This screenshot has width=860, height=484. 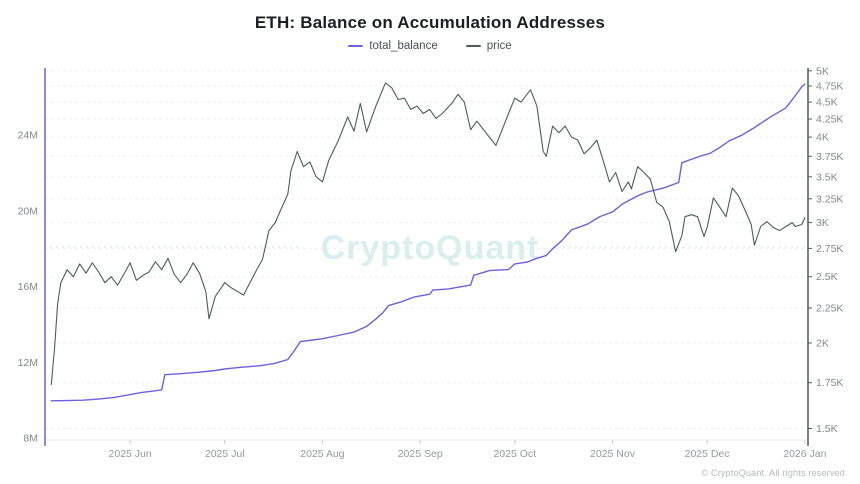 I want to click on x-axis-tick-label: 2025 Jun, so click(x=130, y=454).